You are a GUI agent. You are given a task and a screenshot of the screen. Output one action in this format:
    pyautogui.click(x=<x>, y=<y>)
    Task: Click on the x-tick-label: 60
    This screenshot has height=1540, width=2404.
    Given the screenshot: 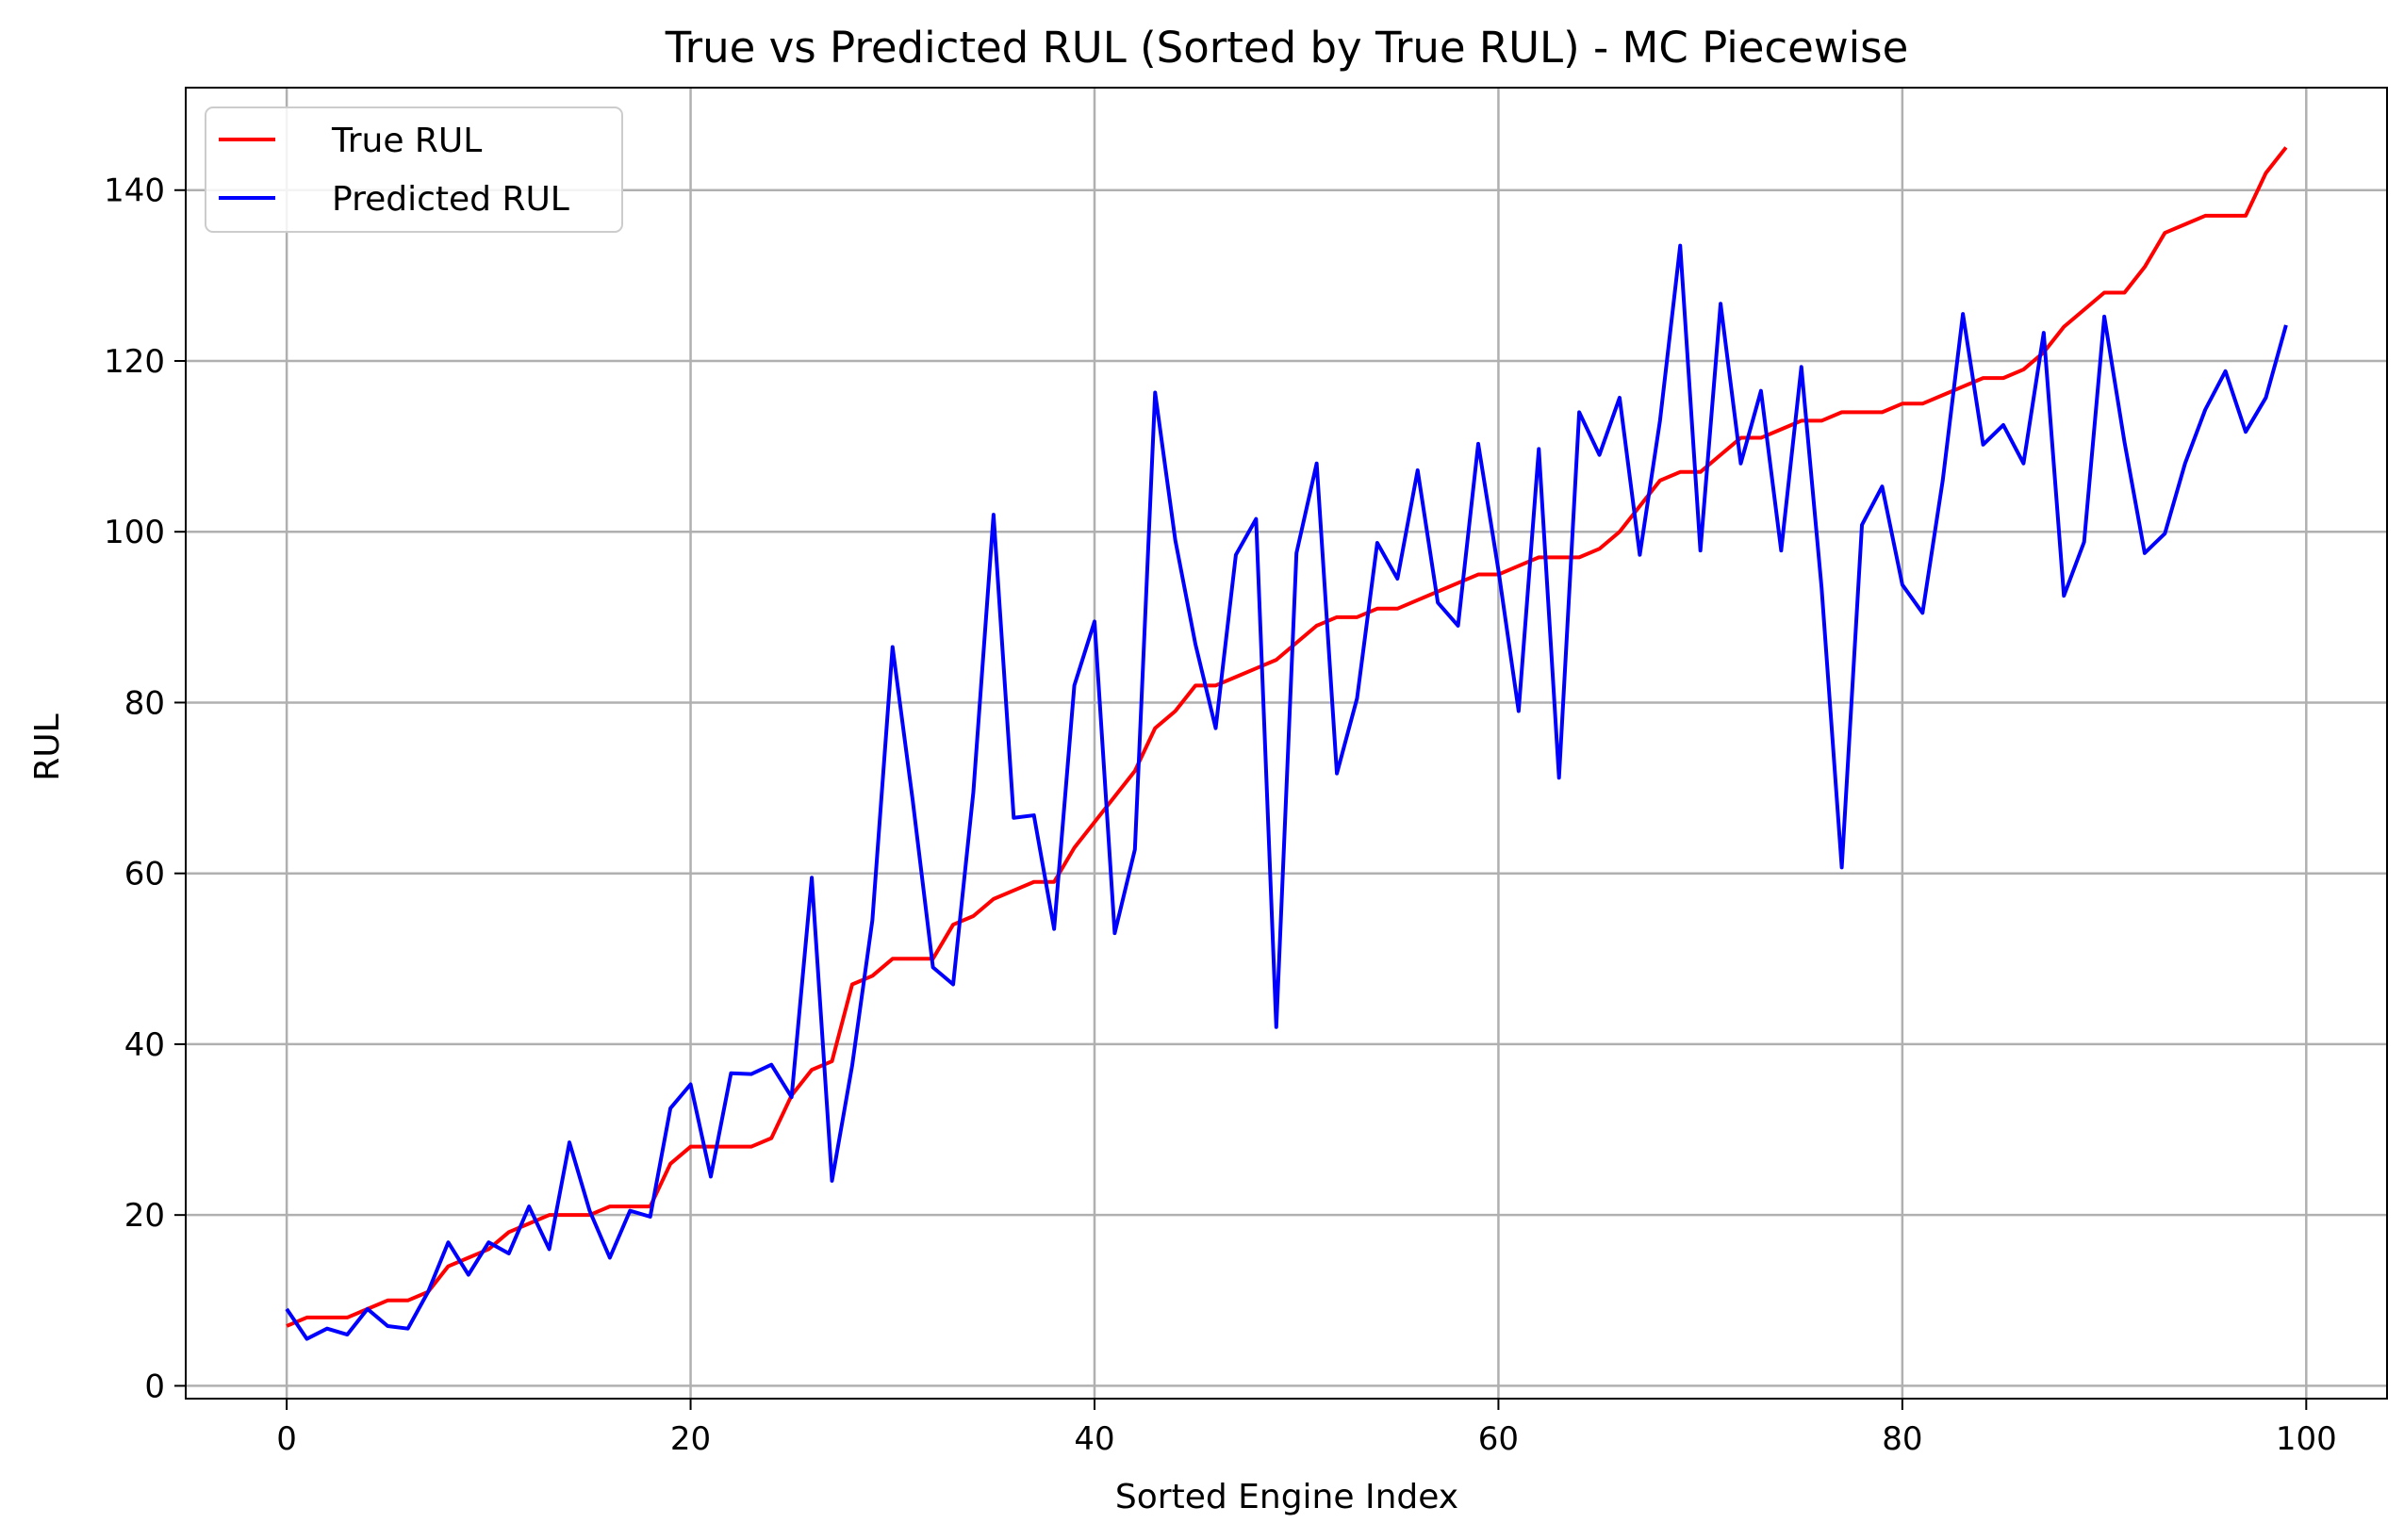 What is the action you would take?
    pyautogui.click(x=1498, y=1439)
    